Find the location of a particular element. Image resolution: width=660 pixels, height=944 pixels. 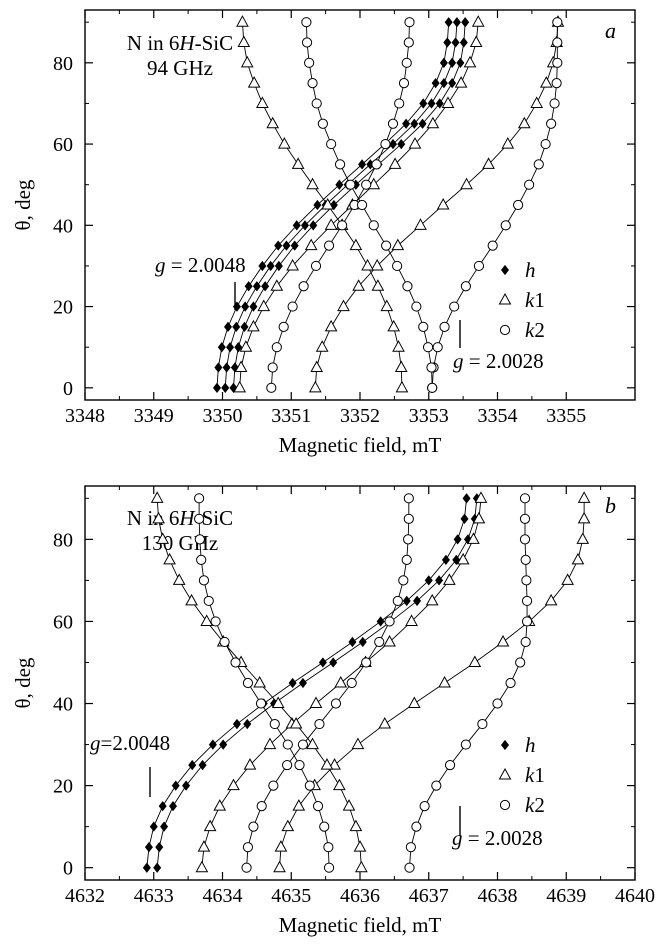

x-tick-label: 4639 is located at coordinates (566, 896).